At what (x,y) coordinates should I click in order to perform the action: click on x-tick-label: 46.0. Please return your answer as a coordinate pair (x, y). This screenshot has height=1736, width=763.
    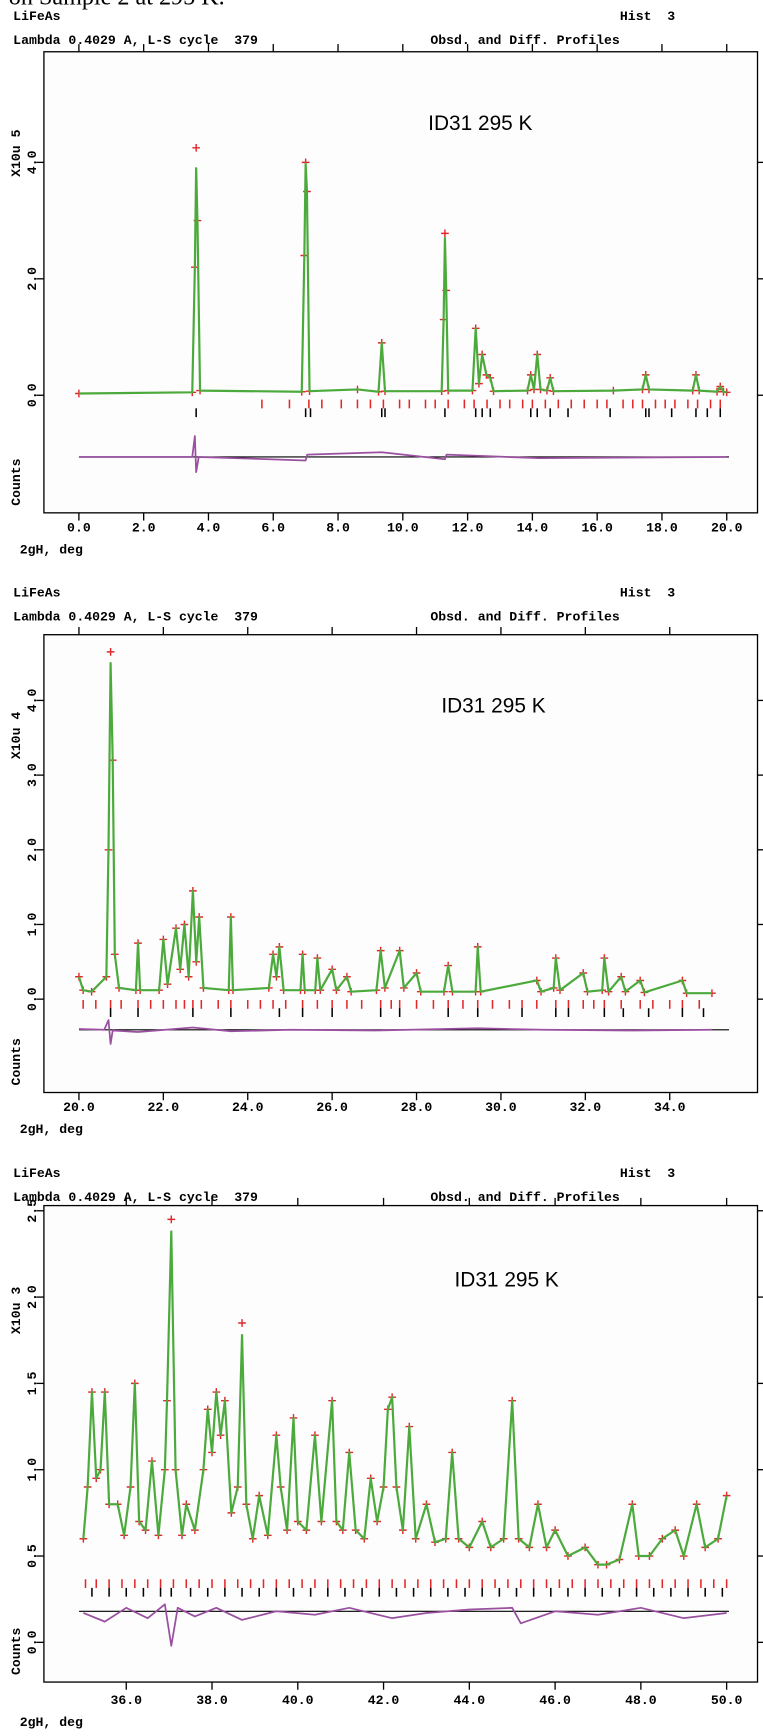
    Looking at the image, I should click on (555, 1700).